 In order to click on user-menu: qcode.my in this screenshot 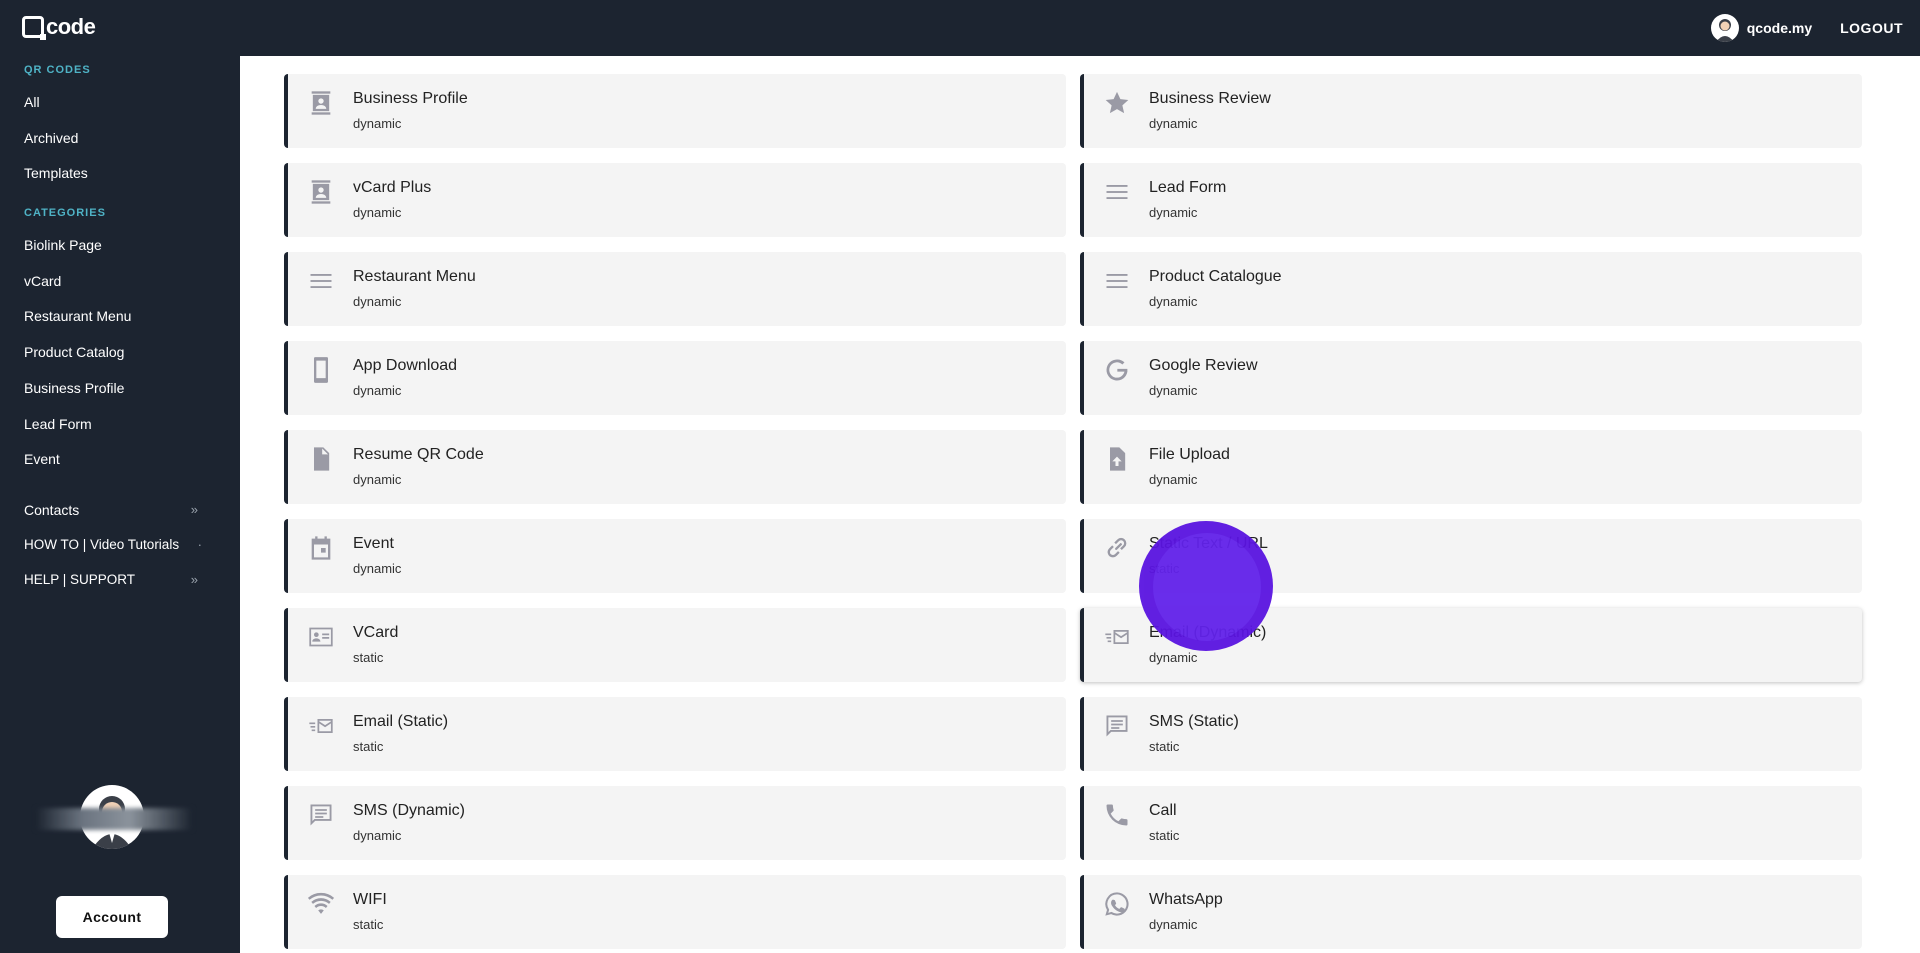, I will do `click(1761, 28)`.